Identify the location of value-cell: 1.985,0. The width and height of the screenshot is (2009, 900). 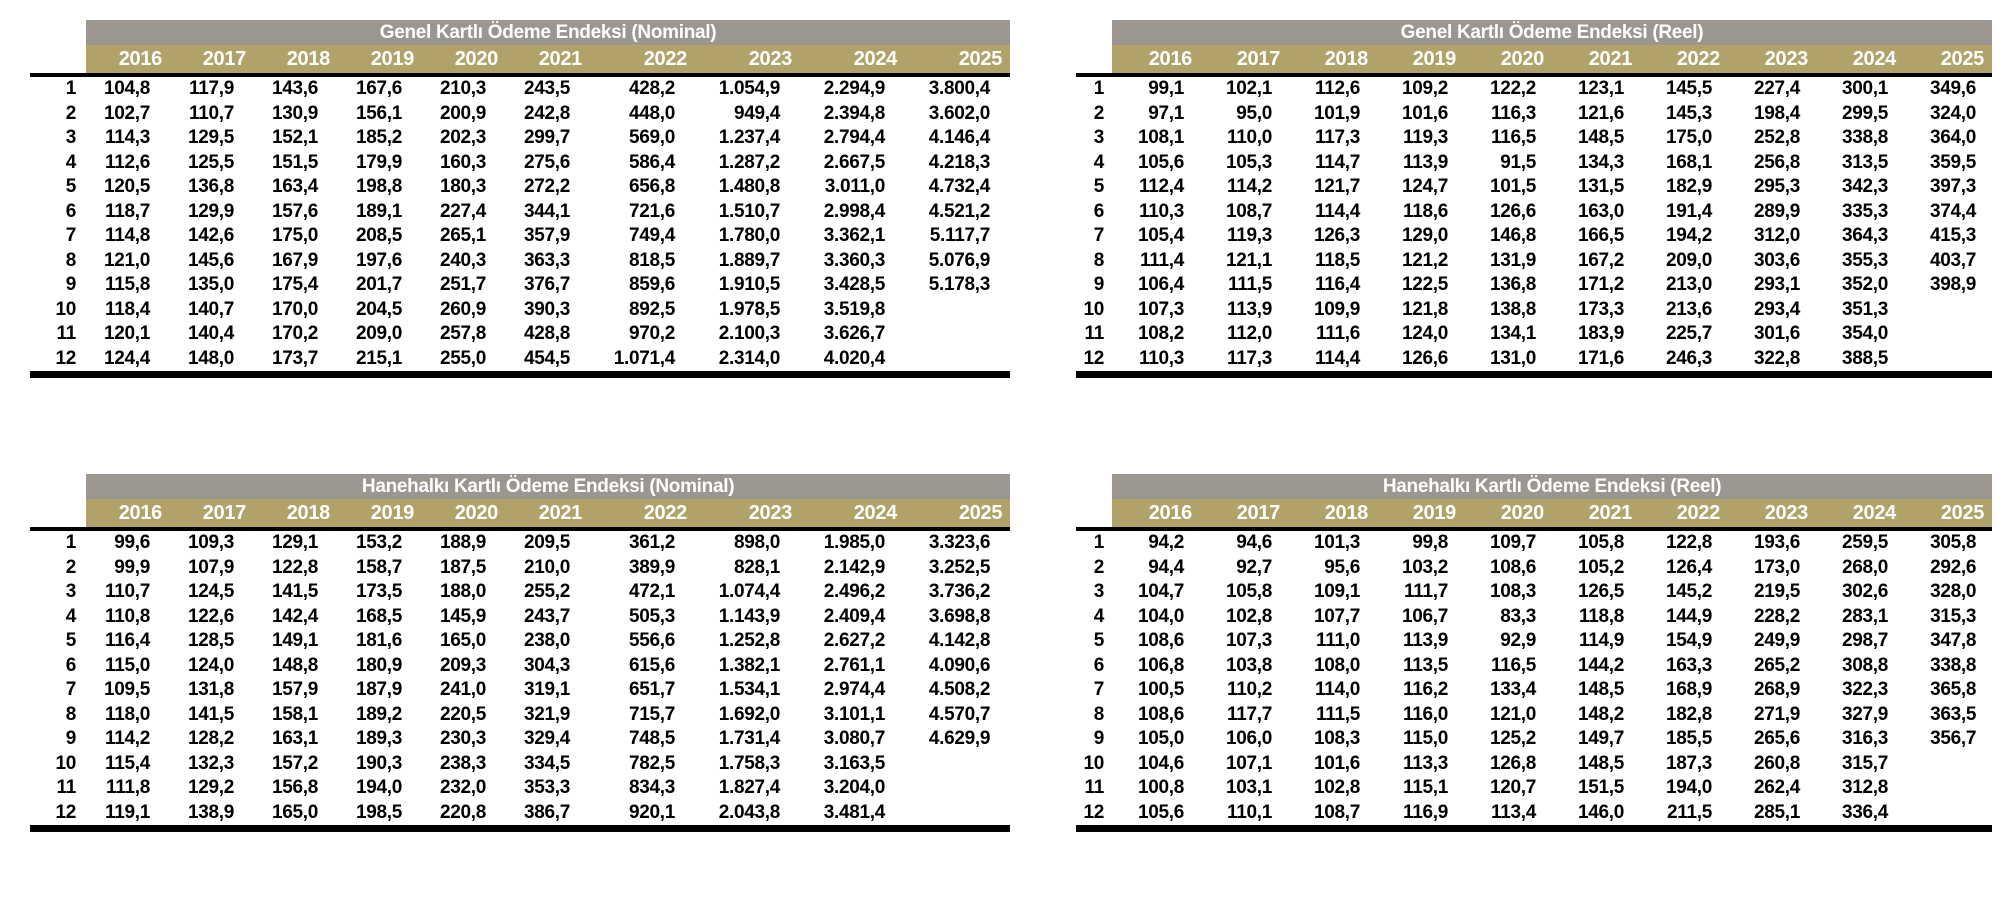
(854, 543).